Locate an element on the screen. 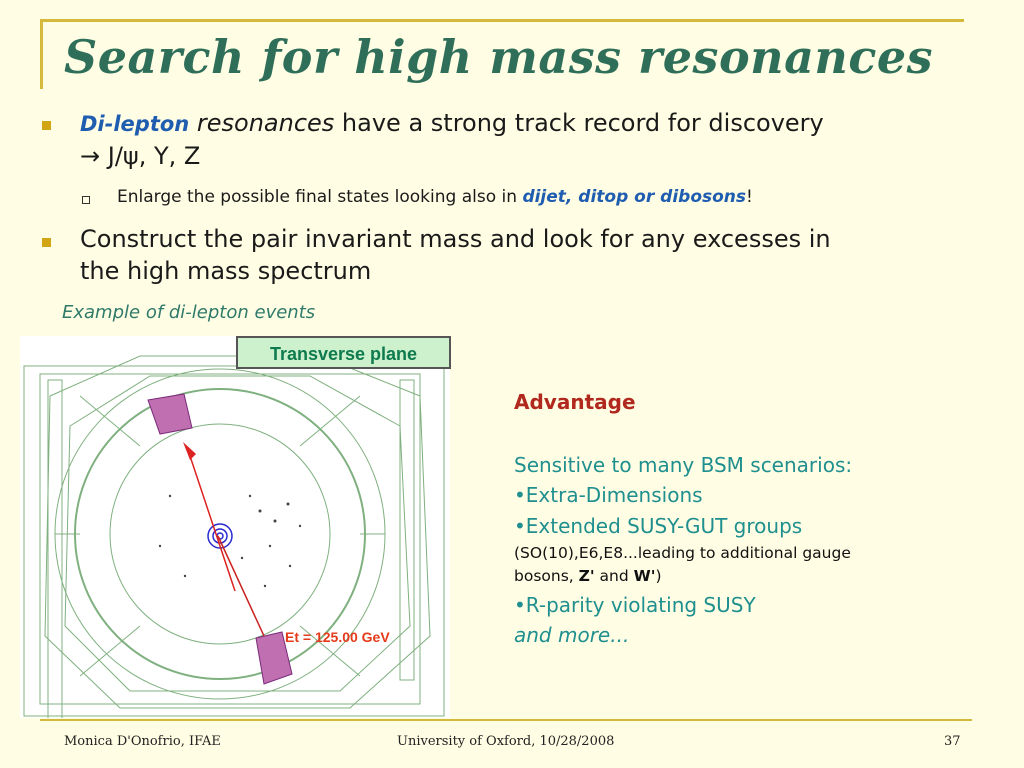  title-frame-top is located at coordinates (502, 20).